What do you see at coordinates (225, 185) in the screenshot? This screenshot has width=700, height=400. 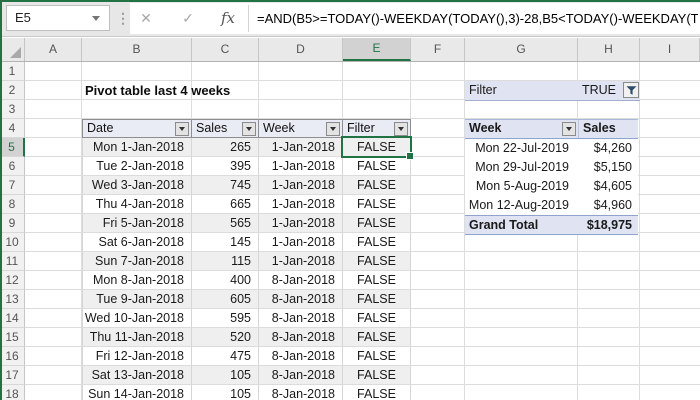 I see `cell-sales: 745` at bounding box center [225, 185].